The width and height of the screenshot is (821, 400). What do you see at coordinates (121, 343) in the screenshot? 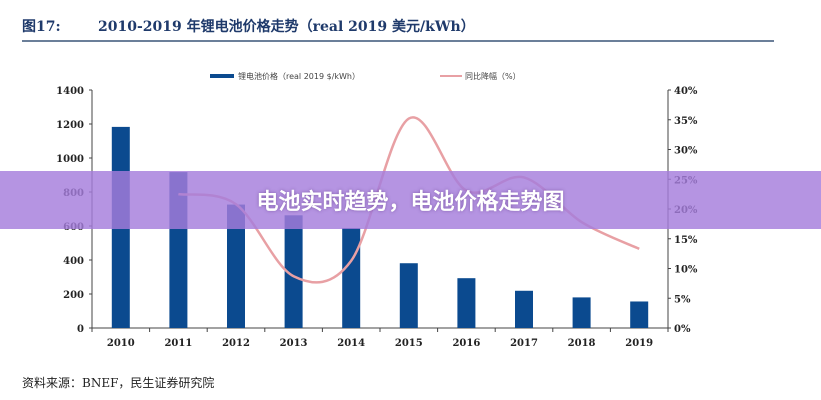
I see `x-tick-label: 2010` at bounding box center [121, 343].